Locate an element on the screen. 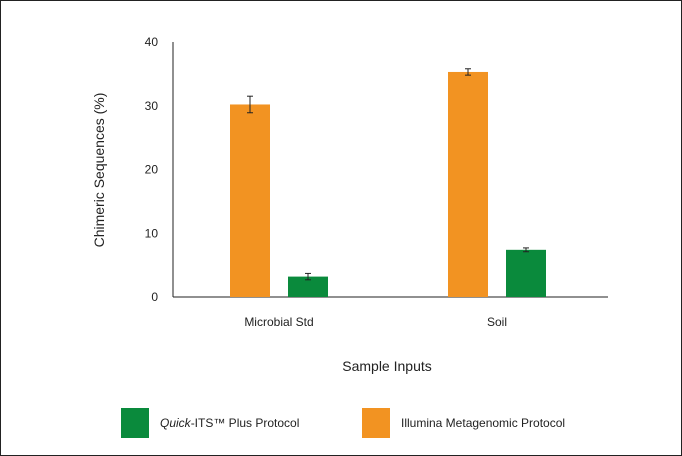 This screenshot has height=456, width=682. legend-label: Illumina Metagenomic Protocol is located at coordinates (483, 423).